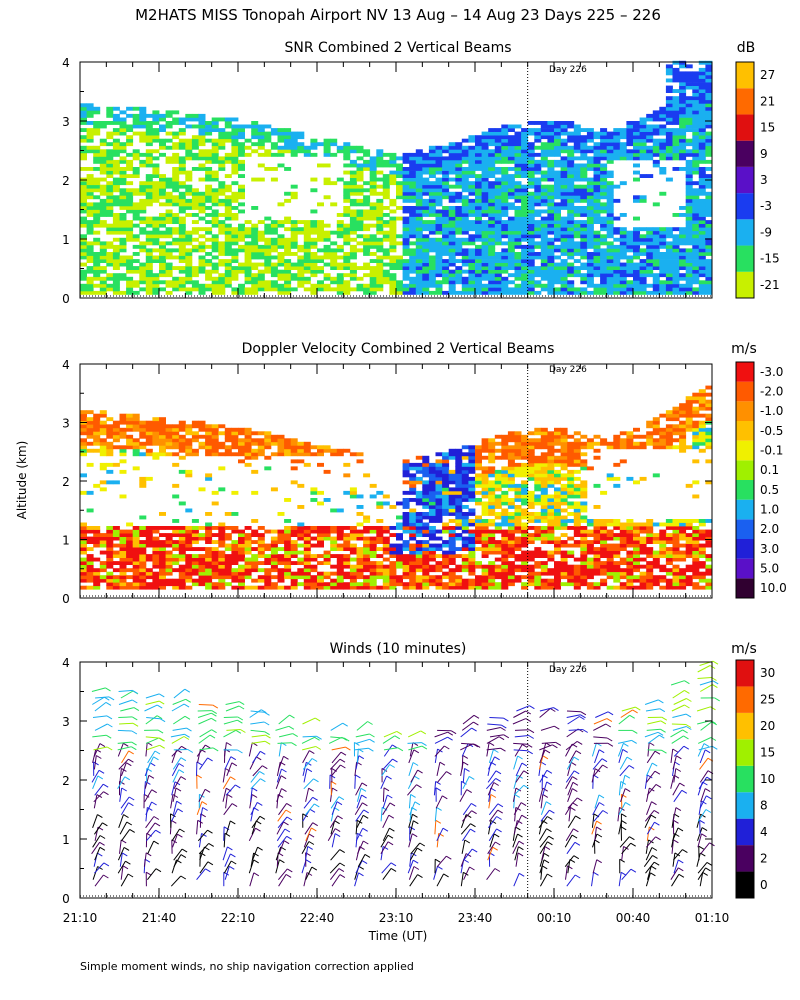  What do you see at coordinates (767, 75) in the screenshot?
I see `colorbar-label: 27` at bounding box center [767, 75].